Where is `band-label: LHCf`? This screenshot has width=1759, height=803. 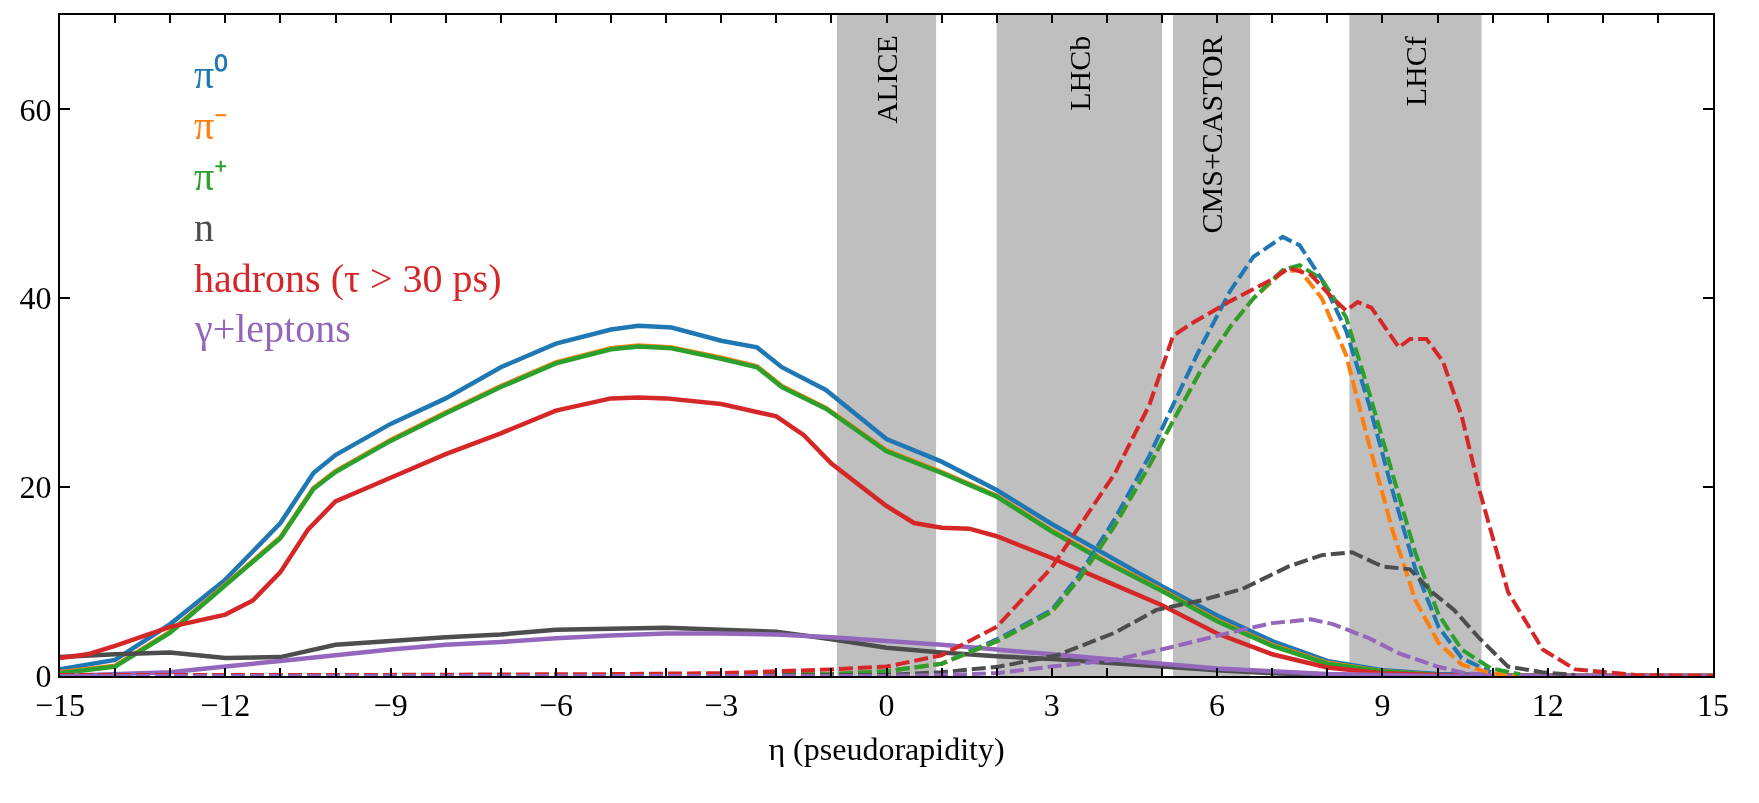 band-label: LHCf is located at coordinates (1415, 71).